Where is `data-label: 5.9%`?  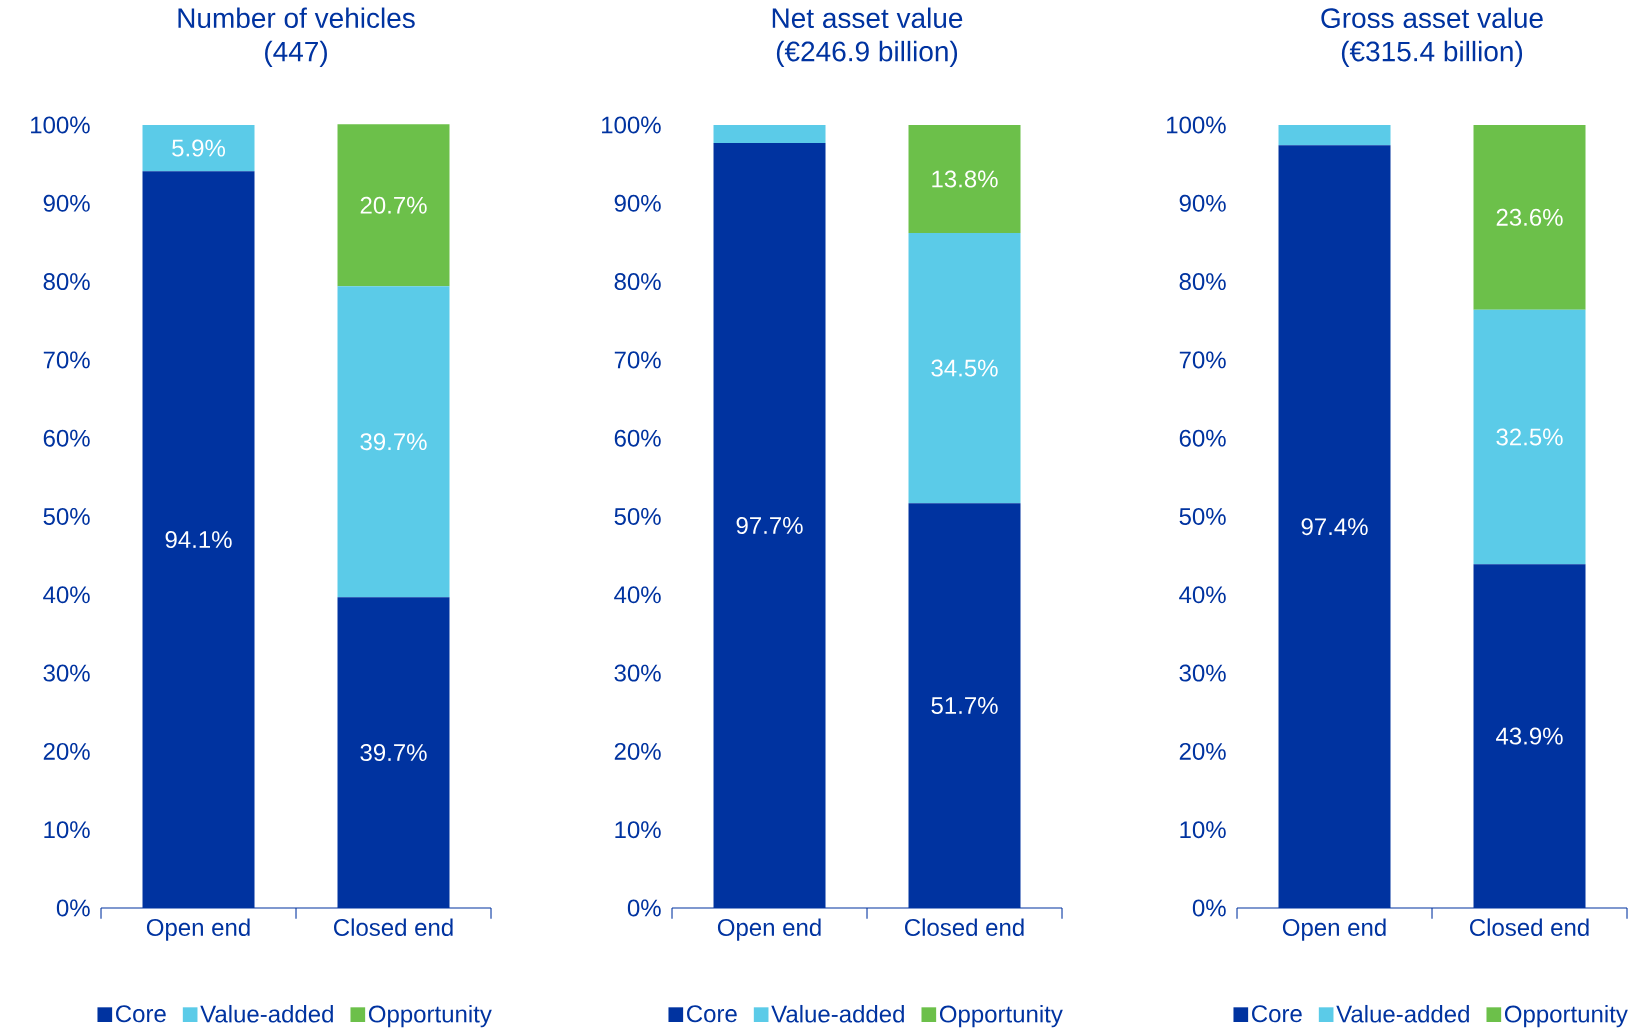 data-label: 5.9% is located at coordinates (199, 148).